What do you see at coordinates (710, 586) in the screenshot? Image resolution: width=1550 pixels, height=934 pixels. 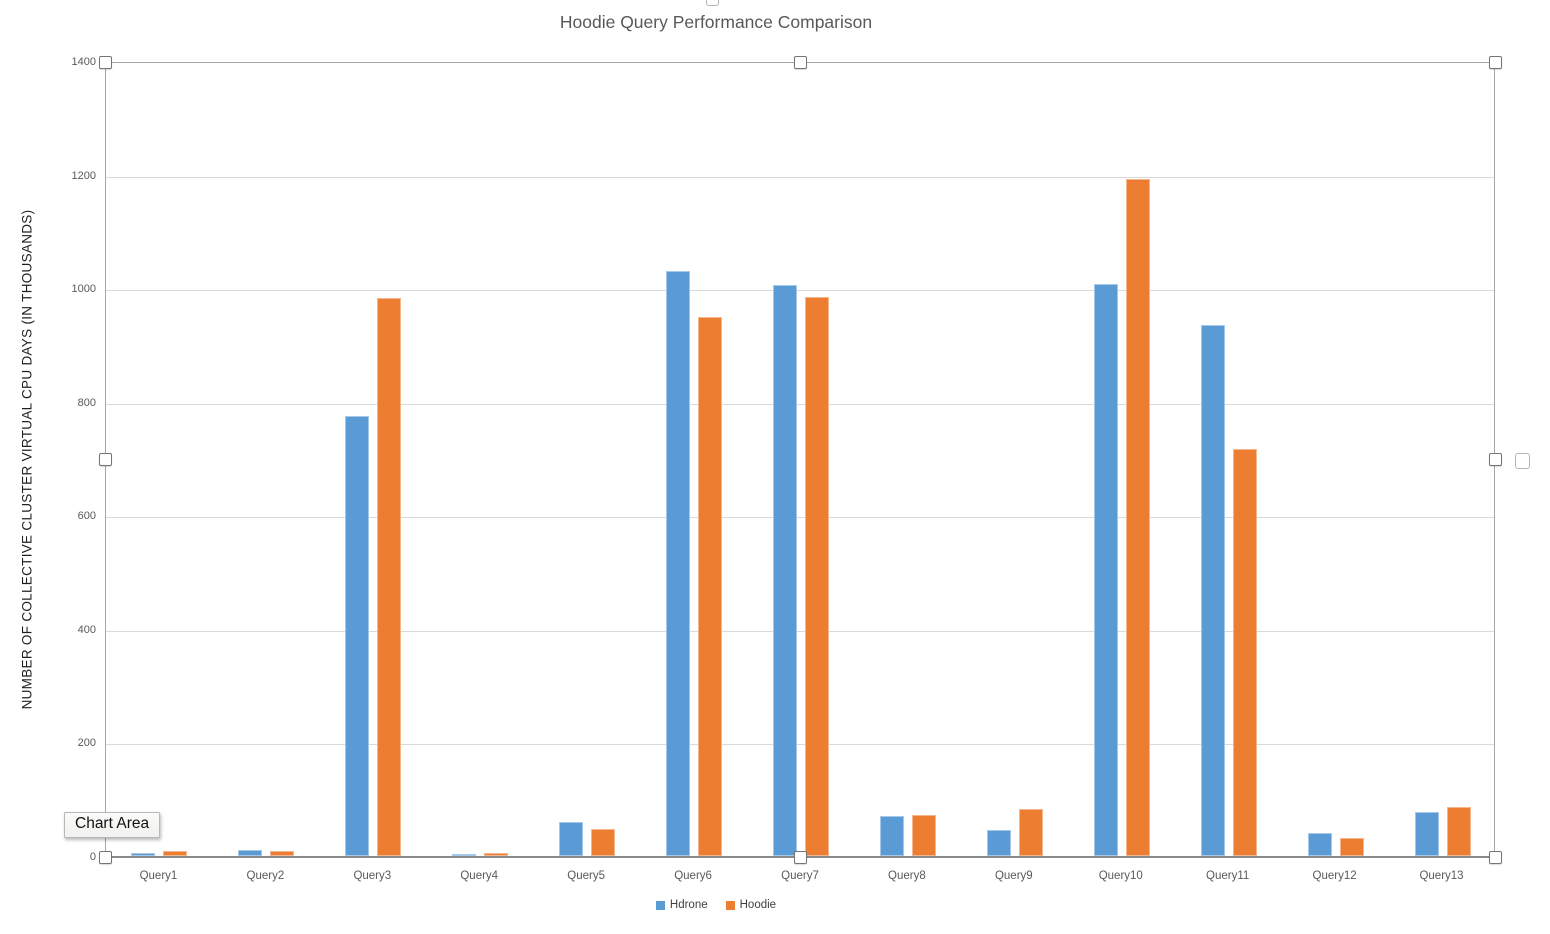 I see `bar-hoodie-query6` at bounding box center [710, 586].